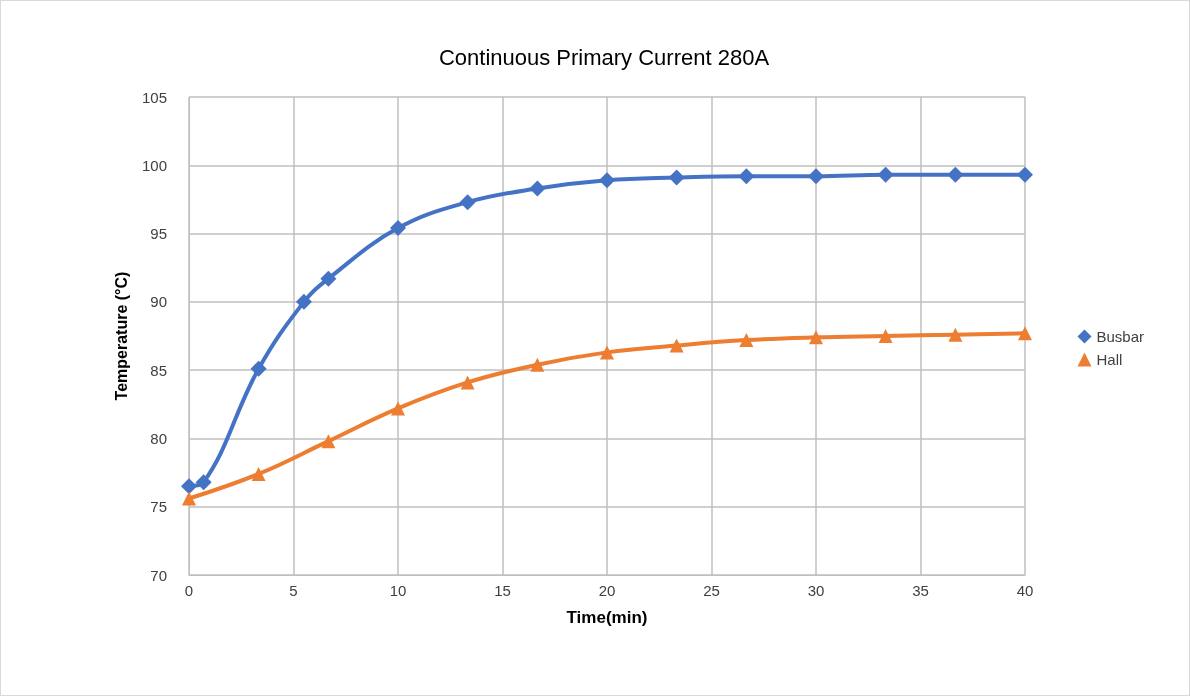 The width and height of the screenshot is (1190, 696). What do you see at coordinates (607, 590) in the screenshot?
I see `x-tick-label: 20` at bounding box center [607, 590].